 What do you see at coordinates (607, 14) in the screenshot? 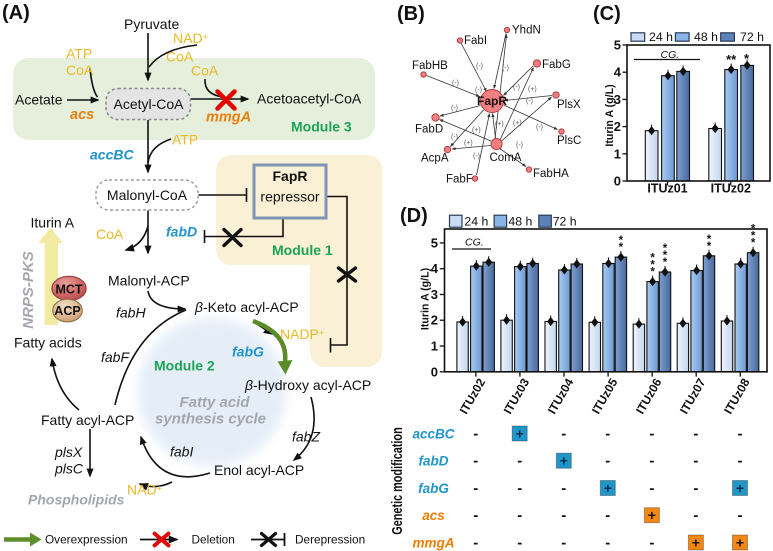
I see `svg-text: (C)` at bounding box center [607, 14].